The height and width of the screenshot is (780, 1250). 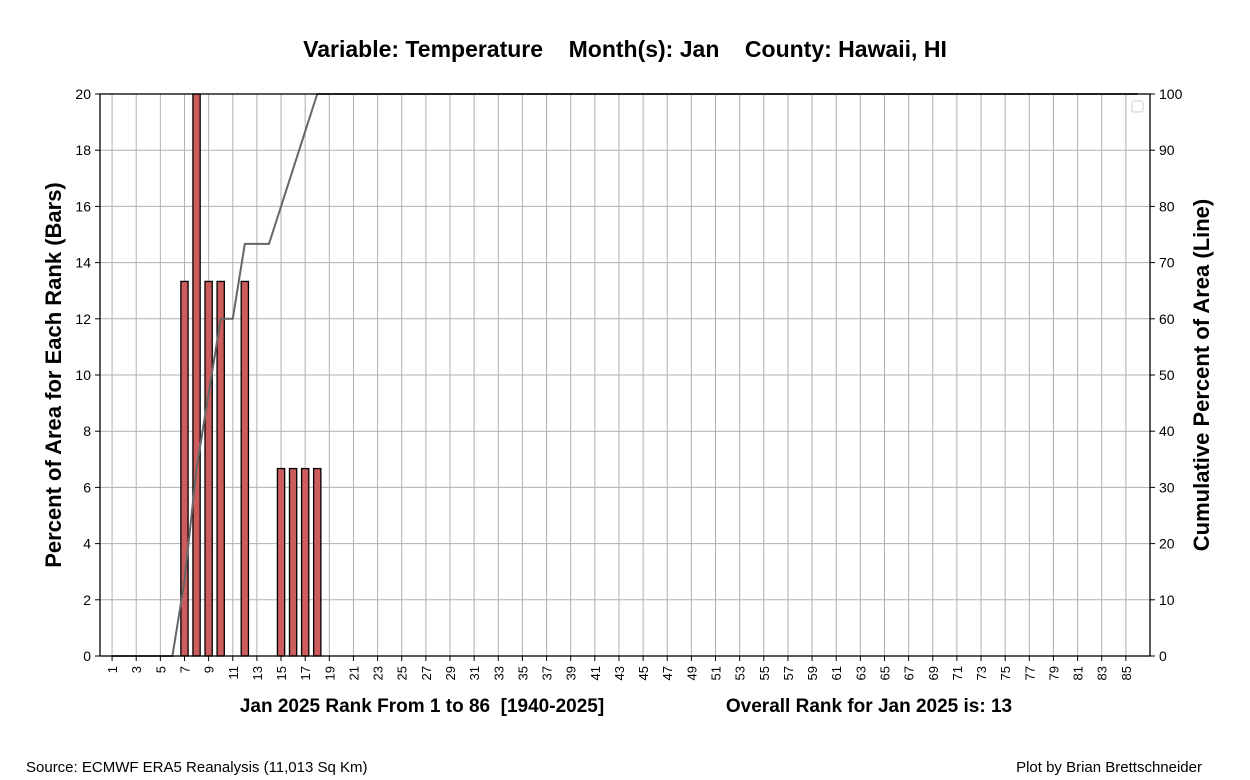 What do you see at coordinates (1102, 673) in the screenshot?
I see `x-tick-label: 83` at bounding box center [1102, 673].